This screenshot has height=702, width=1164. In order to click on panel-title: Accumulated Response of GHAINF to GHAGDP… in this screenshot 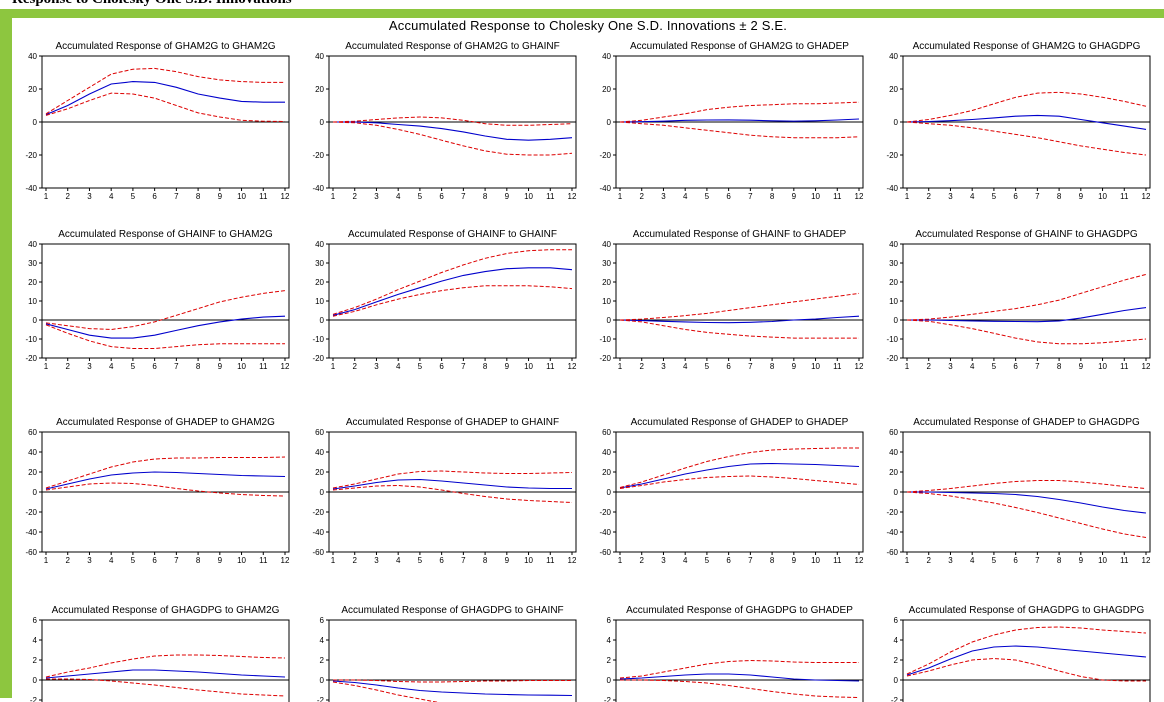, I will do `click(1026, 234)`.